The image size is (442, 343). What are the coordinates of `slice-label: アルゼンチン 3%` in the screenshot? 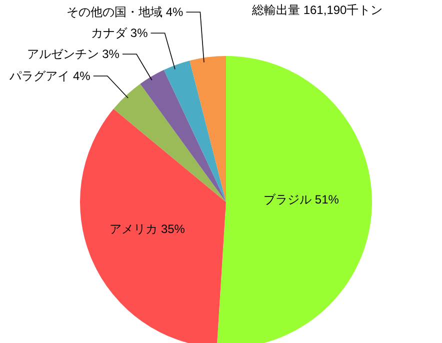 It's located at (73, 54).